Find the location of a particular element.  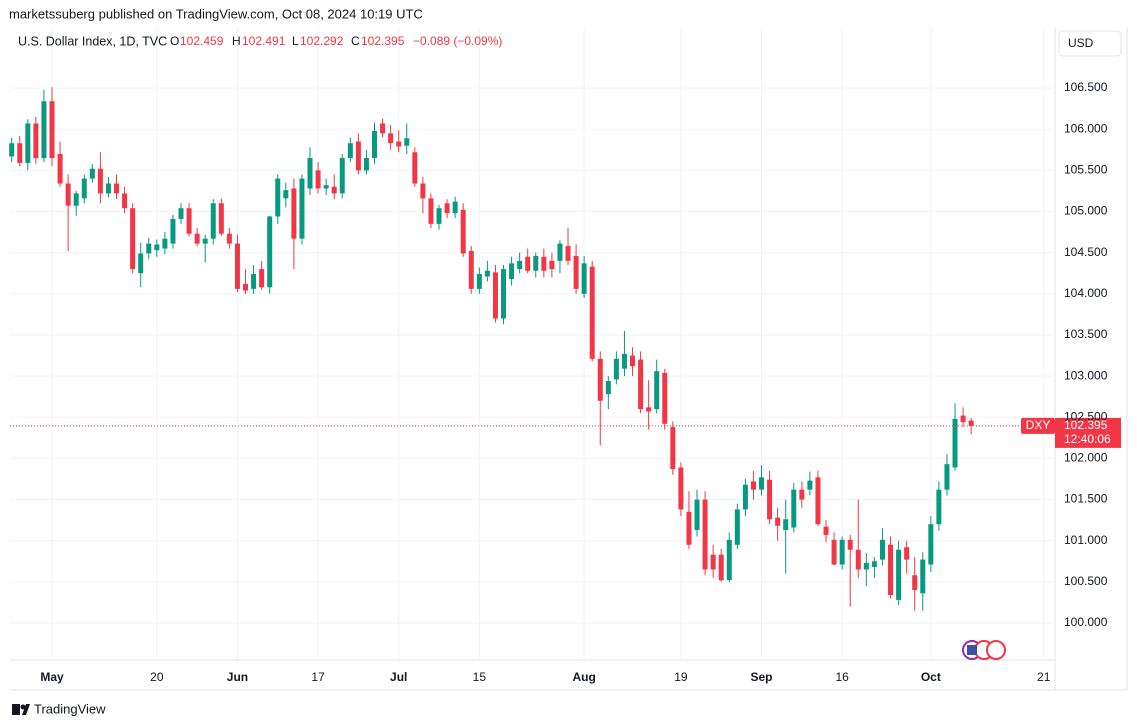

footer-brand: TradingView is located at coordinates (70, 708).